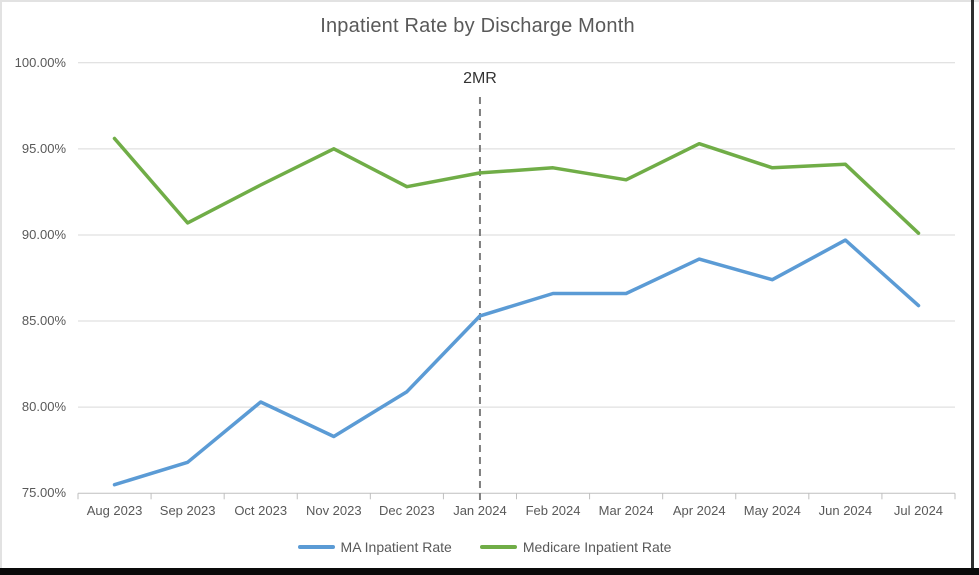 This screenshot has width=979, height=575. I want to click on x-tick-label: Aug 2023, so click(114, 510).